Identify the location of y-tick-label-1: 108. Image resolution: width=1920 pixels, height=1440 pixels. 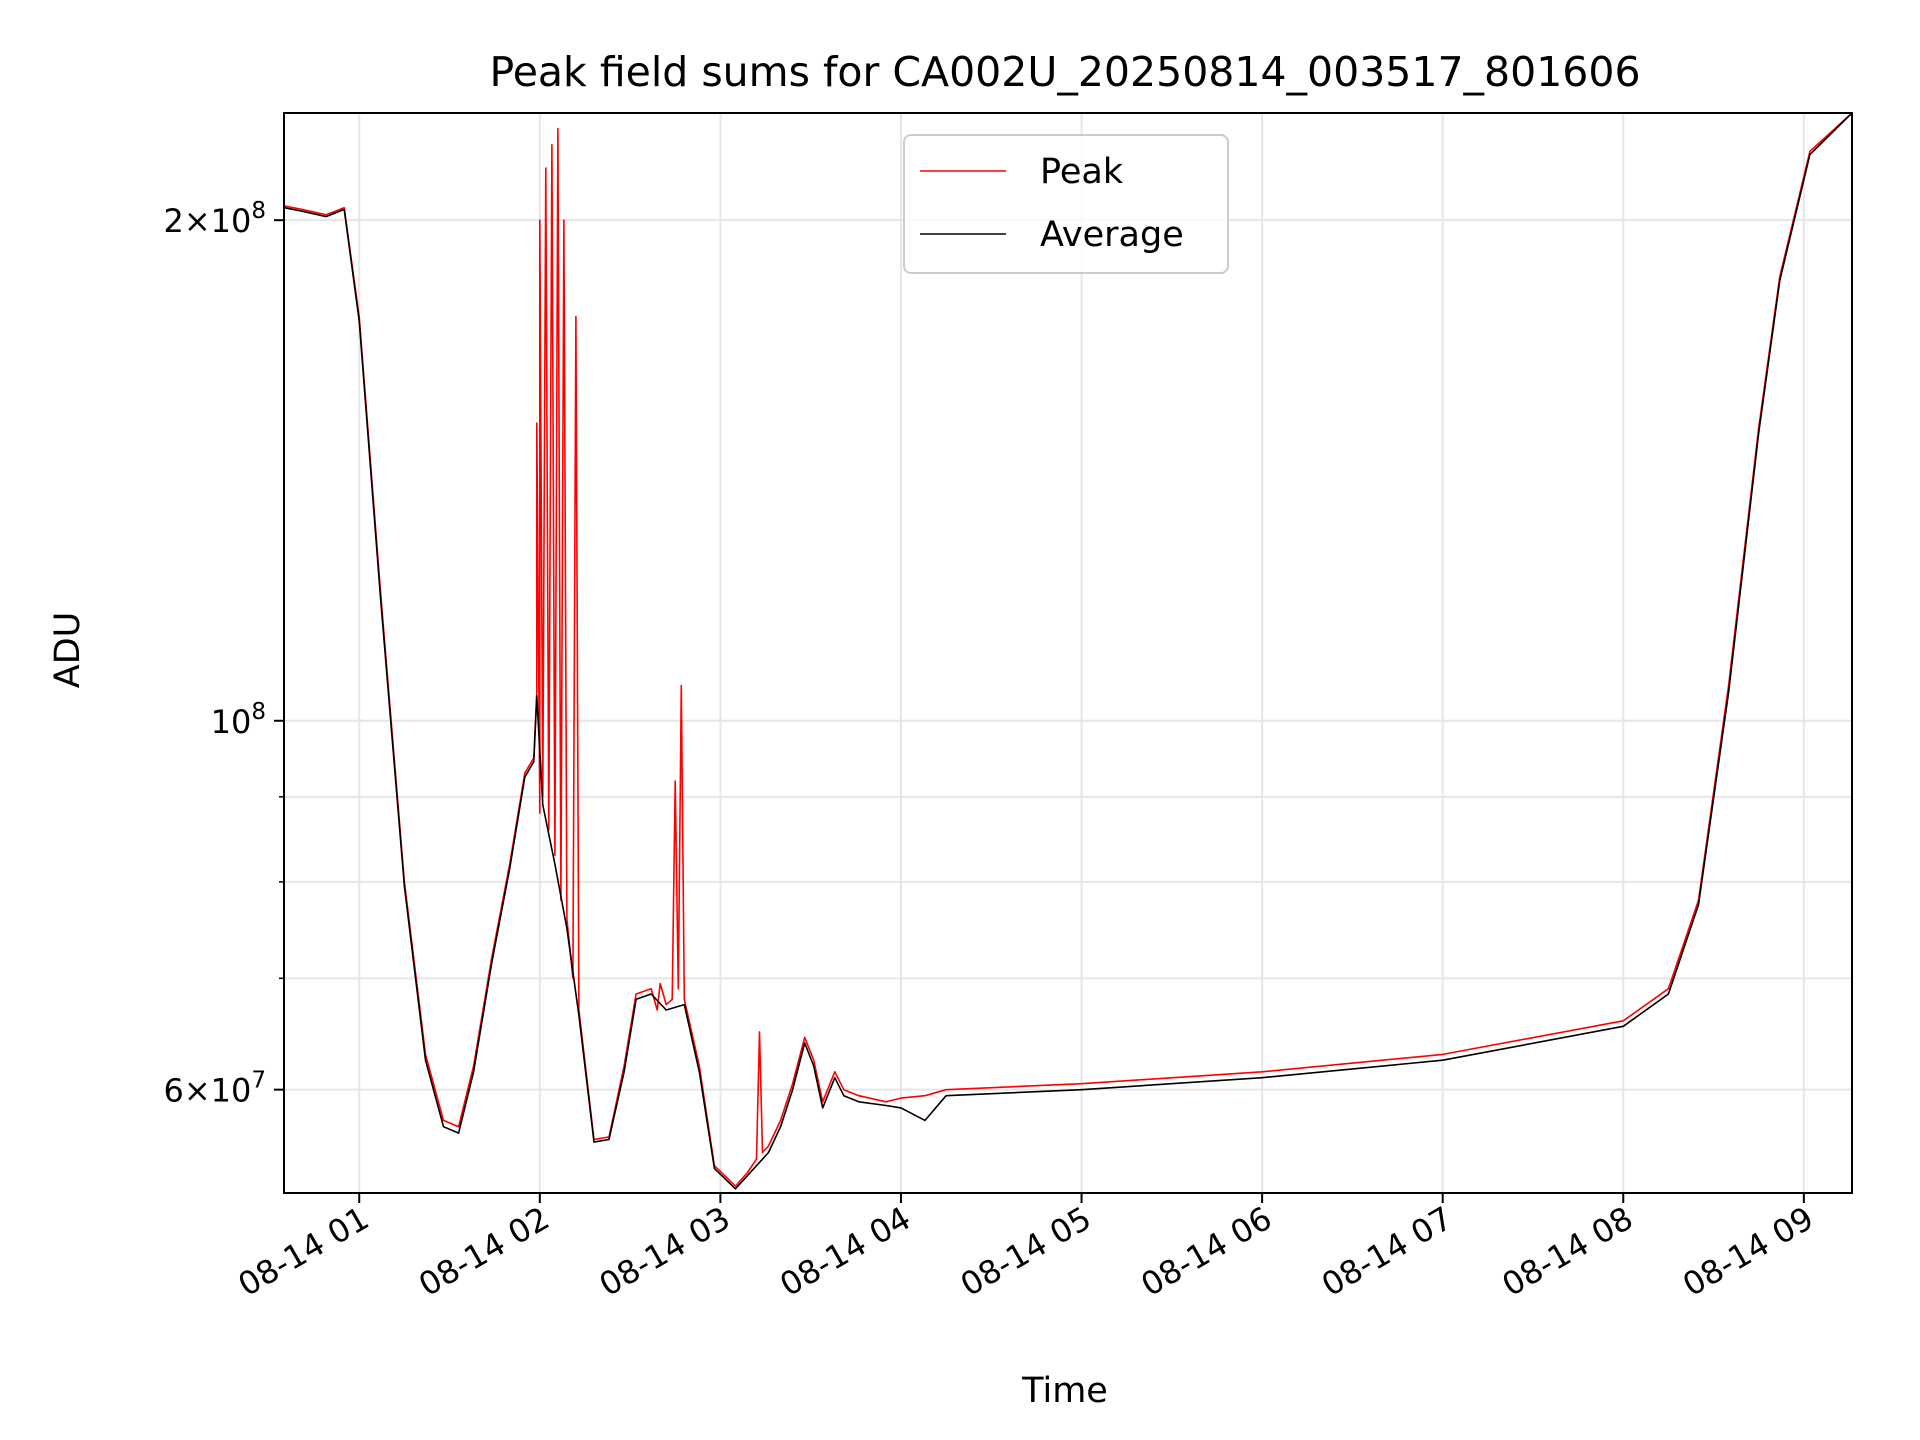
(238, 720).